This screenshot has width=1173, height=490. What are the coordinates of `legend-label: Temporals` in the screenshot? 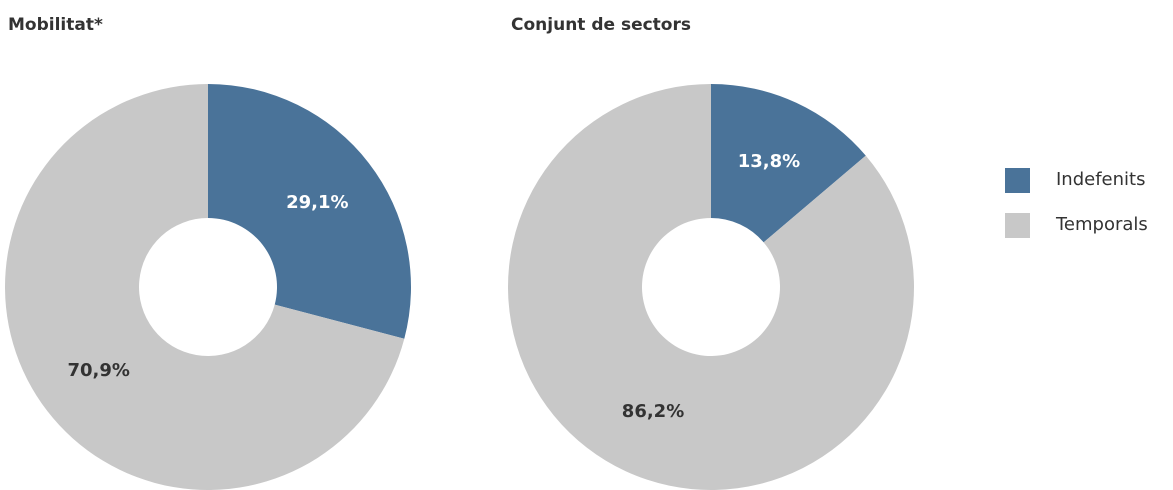 It's located at (1101, 224).